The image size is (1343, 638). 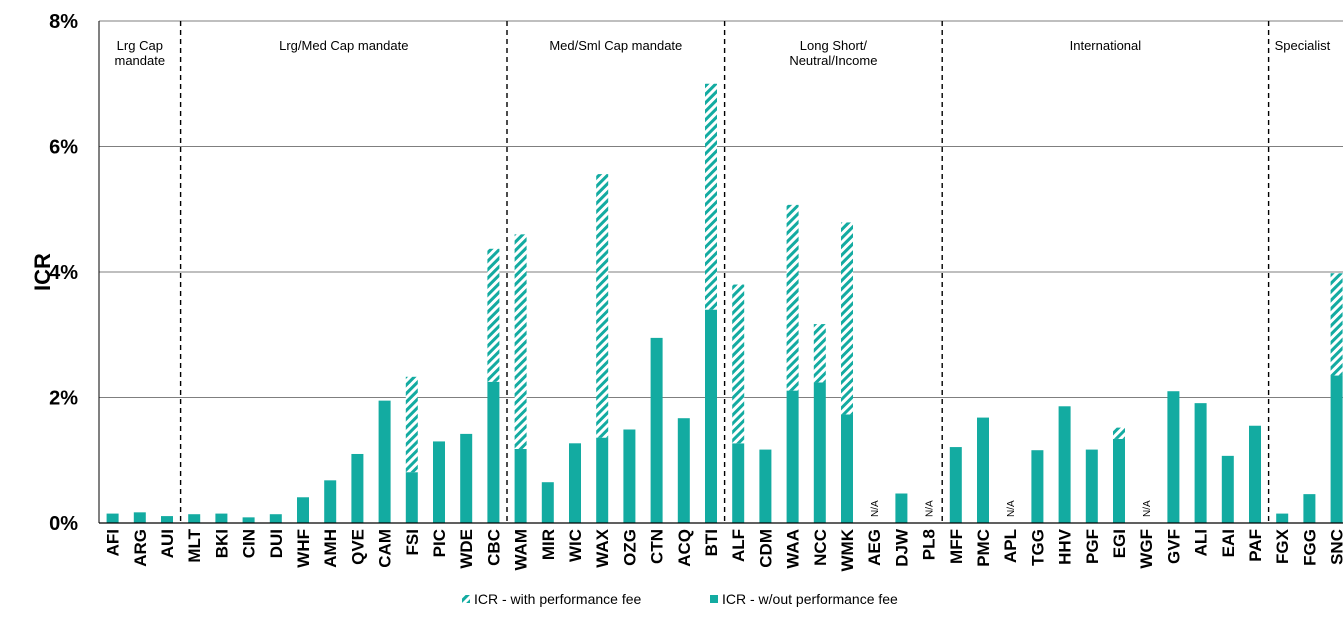 What do you see at coordinates (792, 456) in the screenshot?
I see `bar-base-waa` at bounding box center [792, 456].